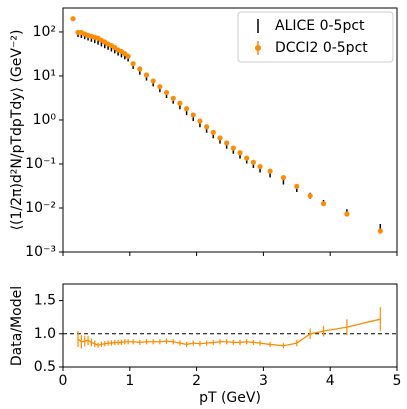 The height and width of the screenshot is (409, 407). Describe the element at coordinates (40, 208) in the screenshot. I see `y-tick-label: 10⁻²` at that location.